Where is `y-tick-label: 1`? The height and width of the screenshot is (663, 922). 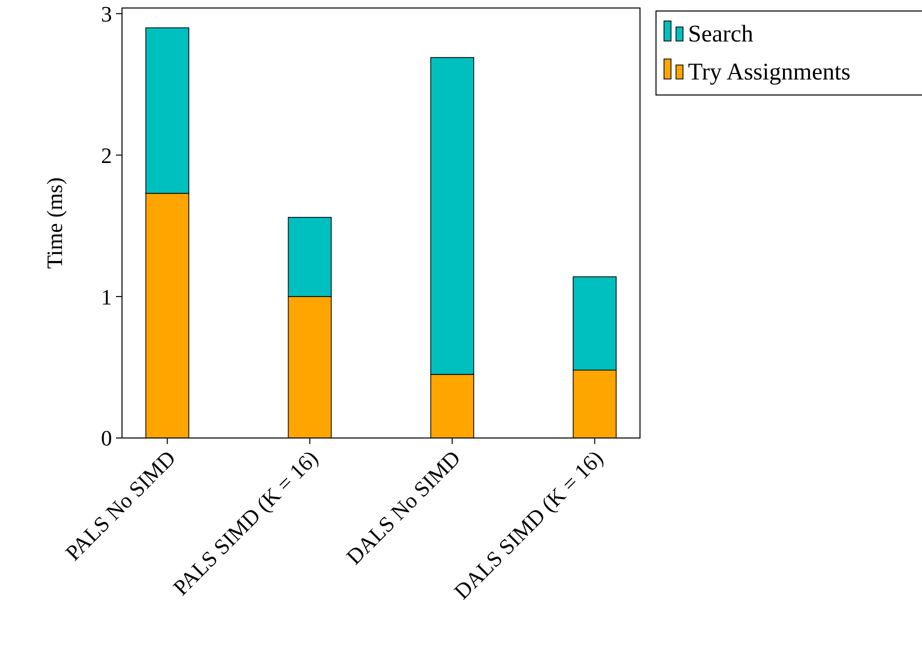 y-tick-label: 1 is located at coordinates (106, 297).